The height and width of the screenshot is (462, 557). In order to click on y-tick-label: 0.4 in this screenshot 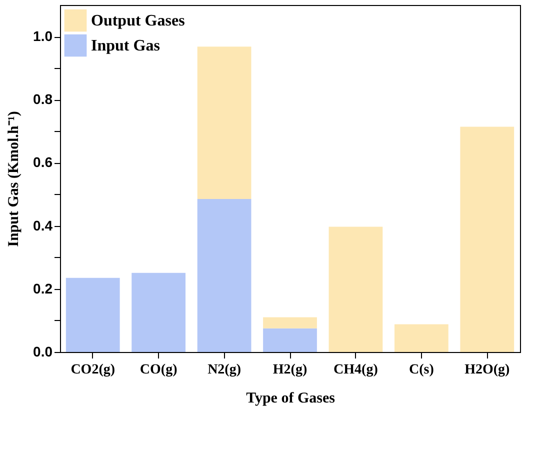, I will do `click(43, 225)`.